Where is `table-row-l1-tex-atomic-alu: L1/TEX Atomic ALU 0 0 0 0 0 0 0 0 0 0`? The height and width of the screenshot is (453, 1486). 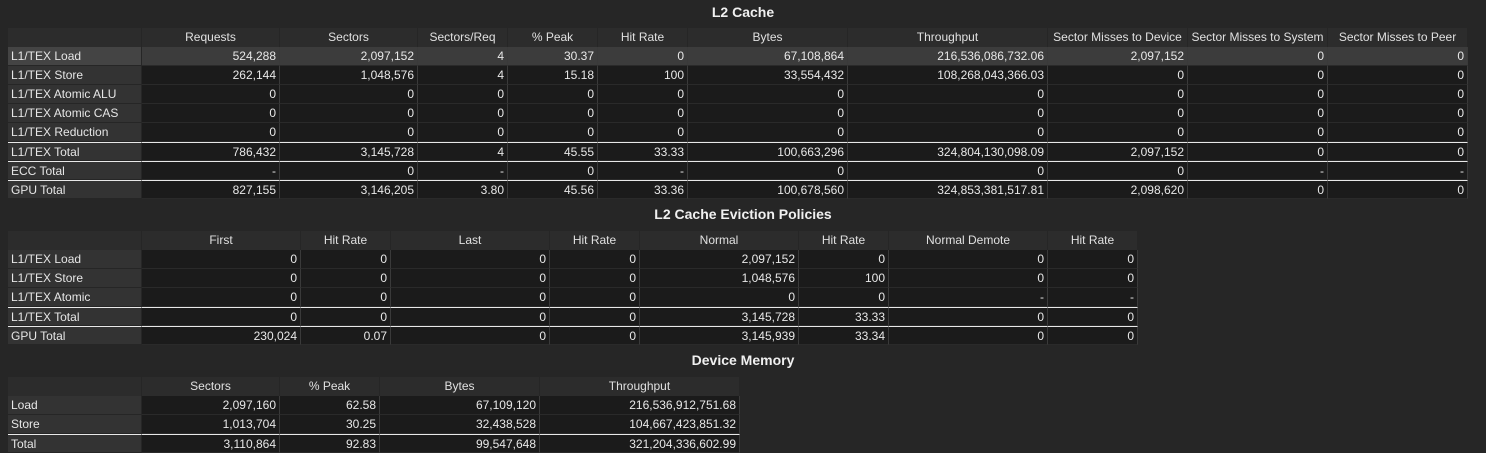
table-row-l1-tex-atomic-alu: L1/TEX Atomic ALU 0 0 0 0 0 0 0 0 0 0 is located at coordinates (738, 94).